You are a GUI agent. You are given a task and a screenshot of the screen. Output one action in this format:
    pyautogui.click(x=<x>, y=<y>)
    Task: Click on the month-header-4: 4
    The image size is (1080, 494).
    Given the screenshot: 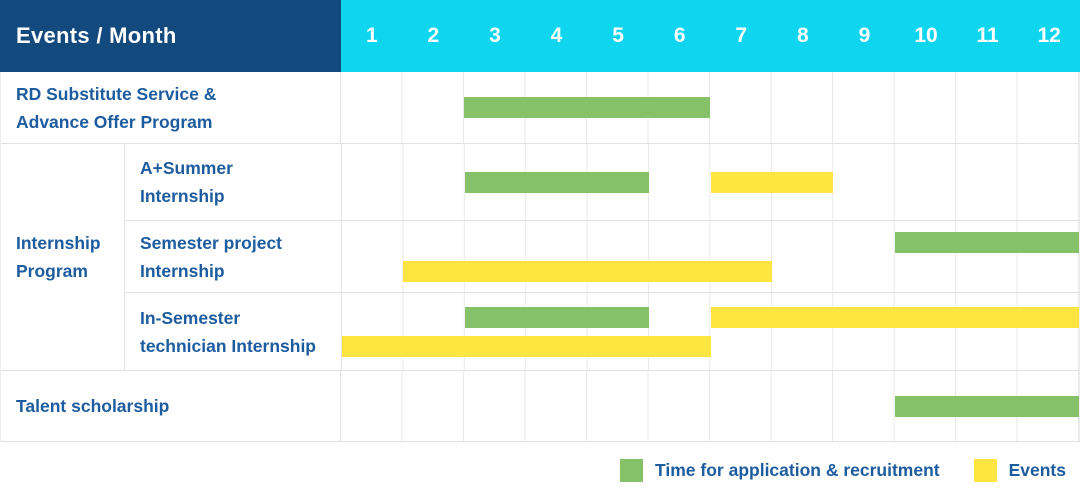 What is the action you would take?
    pyautogui.click(x=556, y=35)
    